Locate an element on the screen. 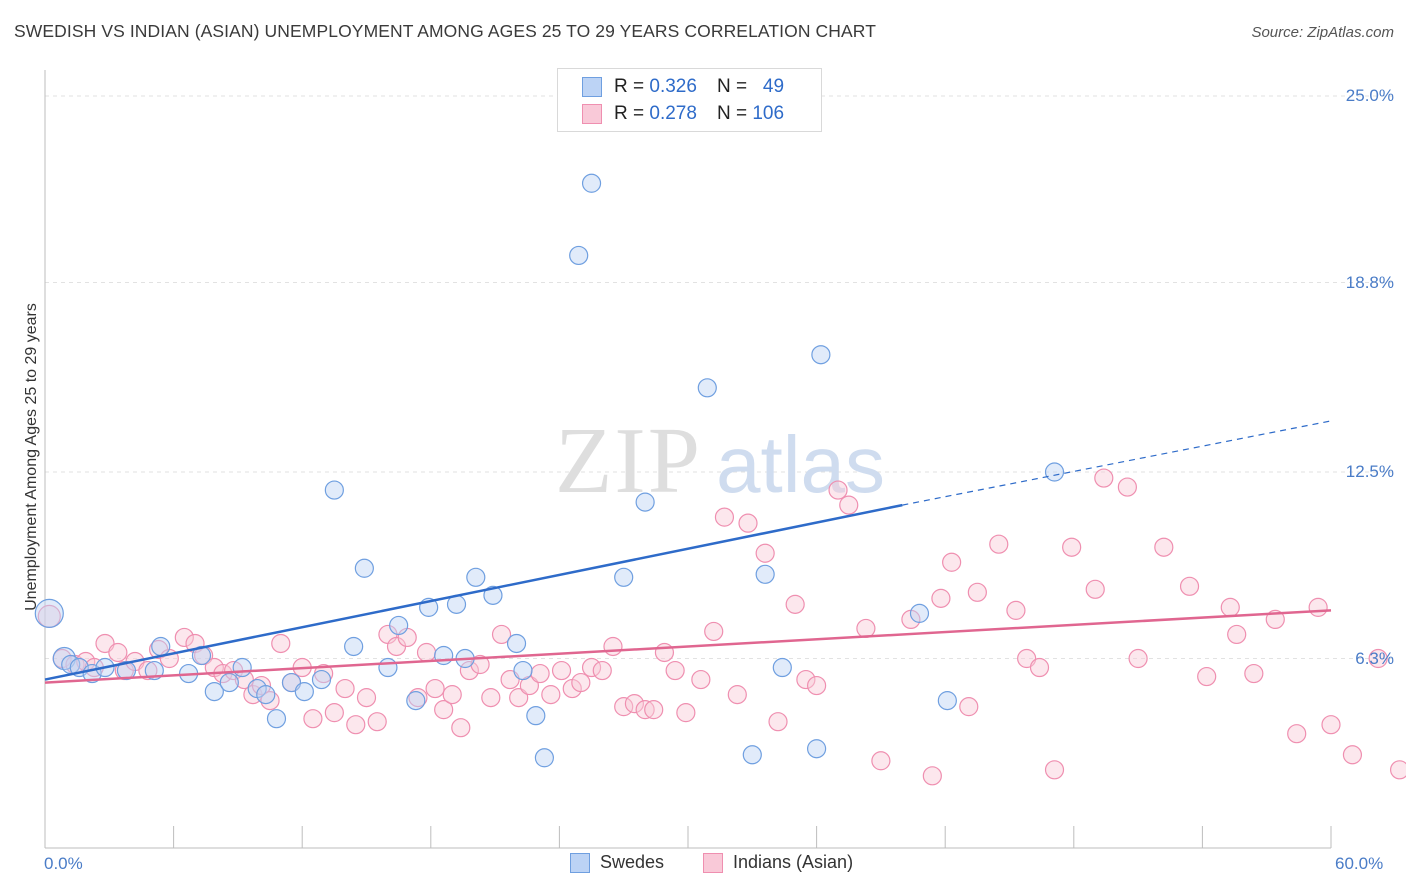 Image resolution: width=1406 pixels, height=892 pixels. bottom-legend-swedes: Swedes is located at coordinates (617, 862).